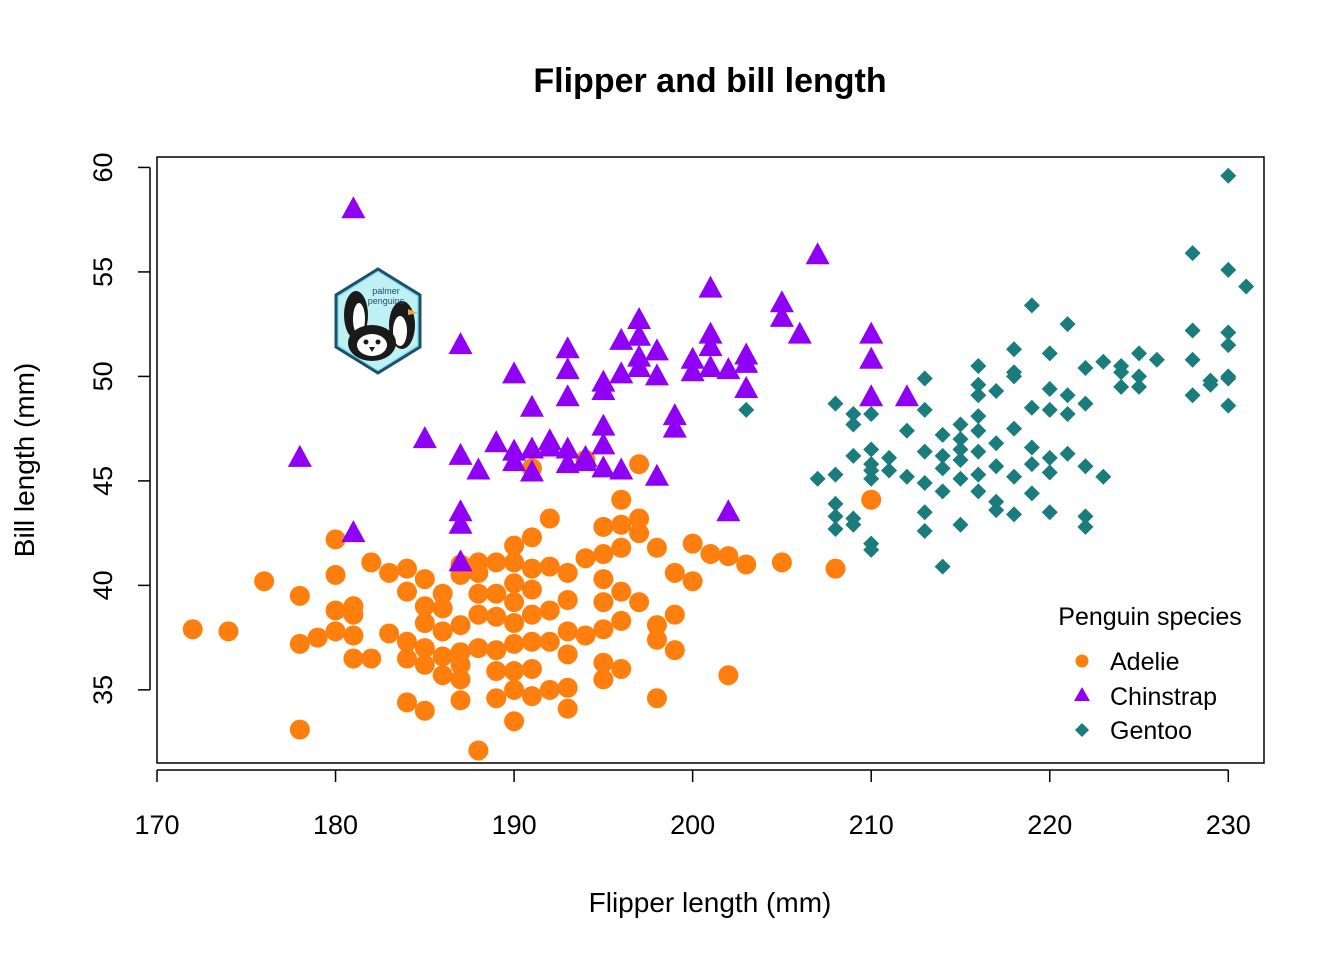 The image size is (1344, 960). What do you see at coordinates (692, 804) in the screenshot?
I see `x-axis: 170 180 190 200 210 220 230` at bounding box center [692, 804].